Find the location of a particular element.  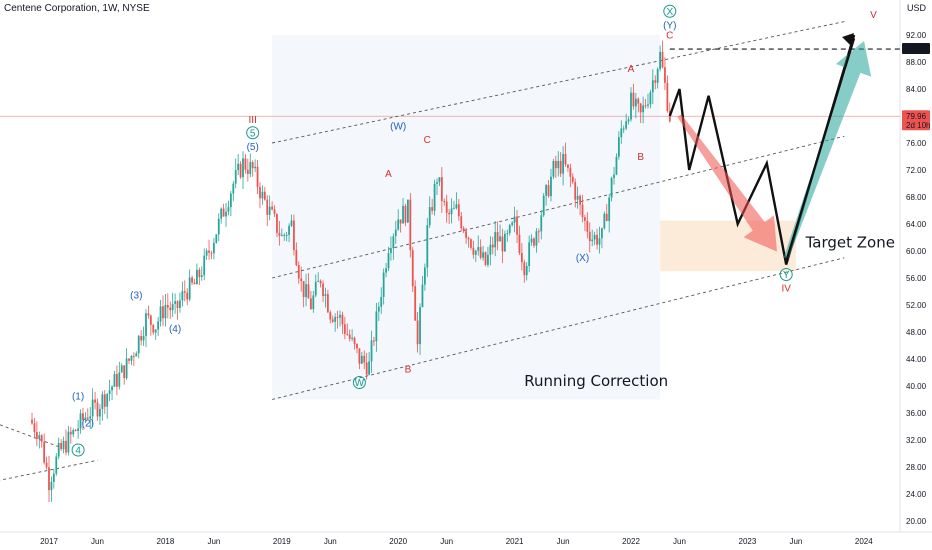

wave-label: 4 is located at coordinates (78, 451).